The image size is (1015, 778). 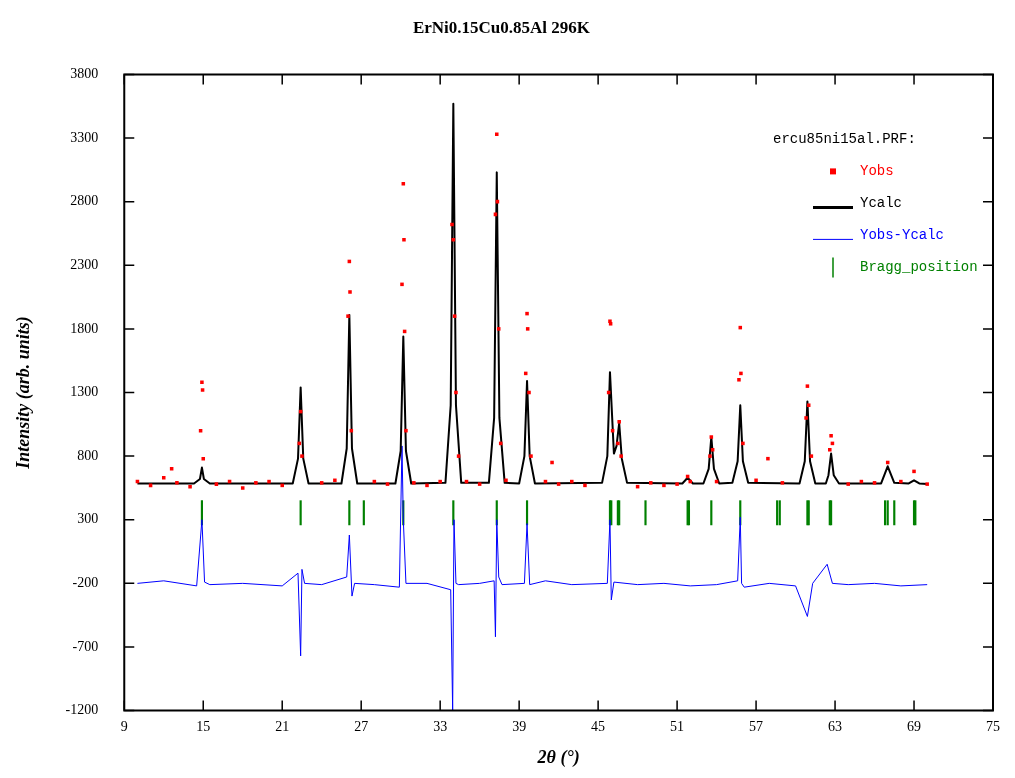 I want to click on x-axis-title: 2θ (°), so click(x=558, y=757).